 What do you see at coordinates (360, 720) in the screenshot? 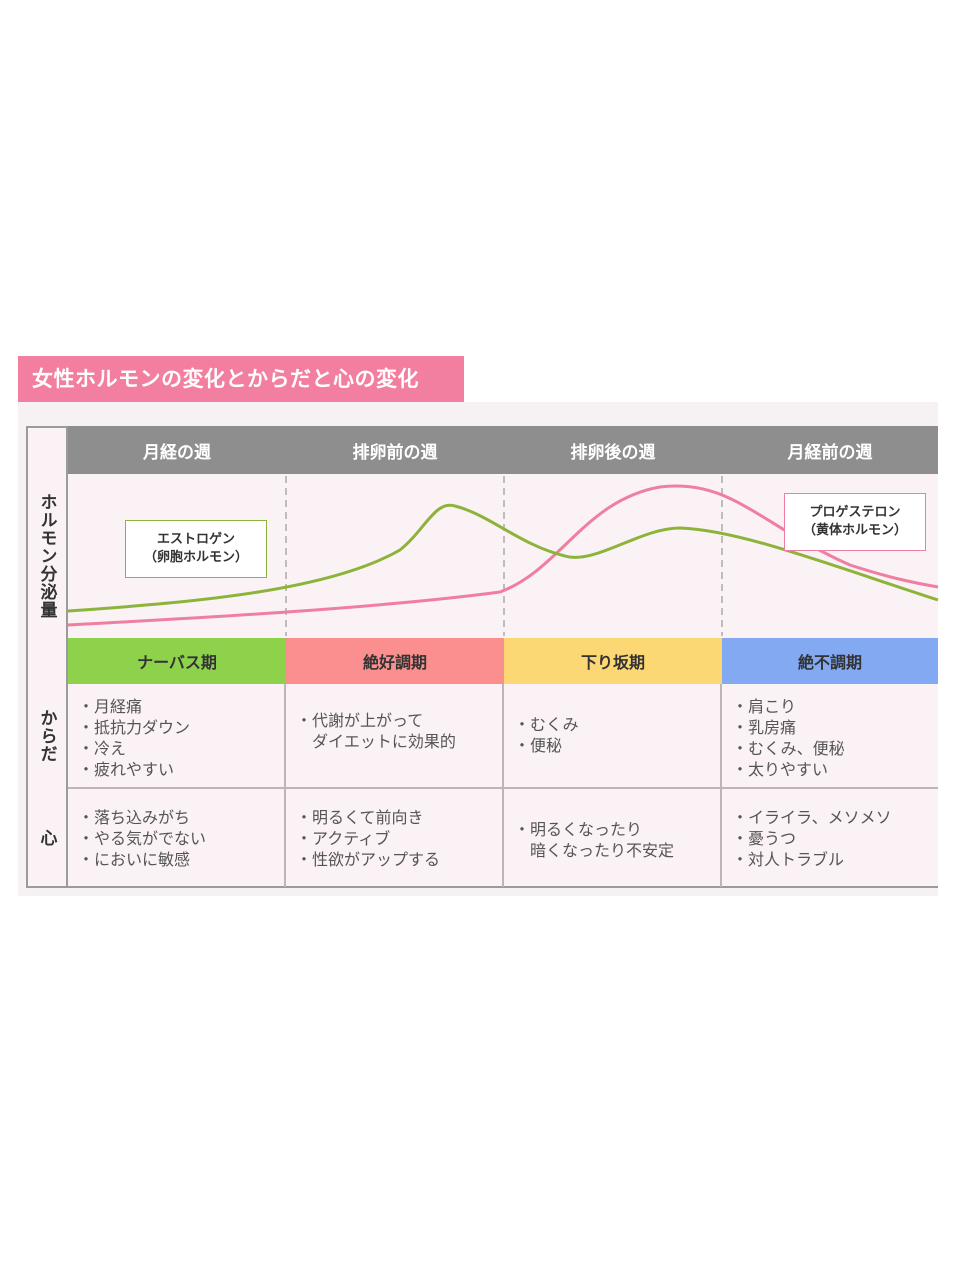
I see `list-item: ・代謝が上がって` at bounding box center [360, 720].